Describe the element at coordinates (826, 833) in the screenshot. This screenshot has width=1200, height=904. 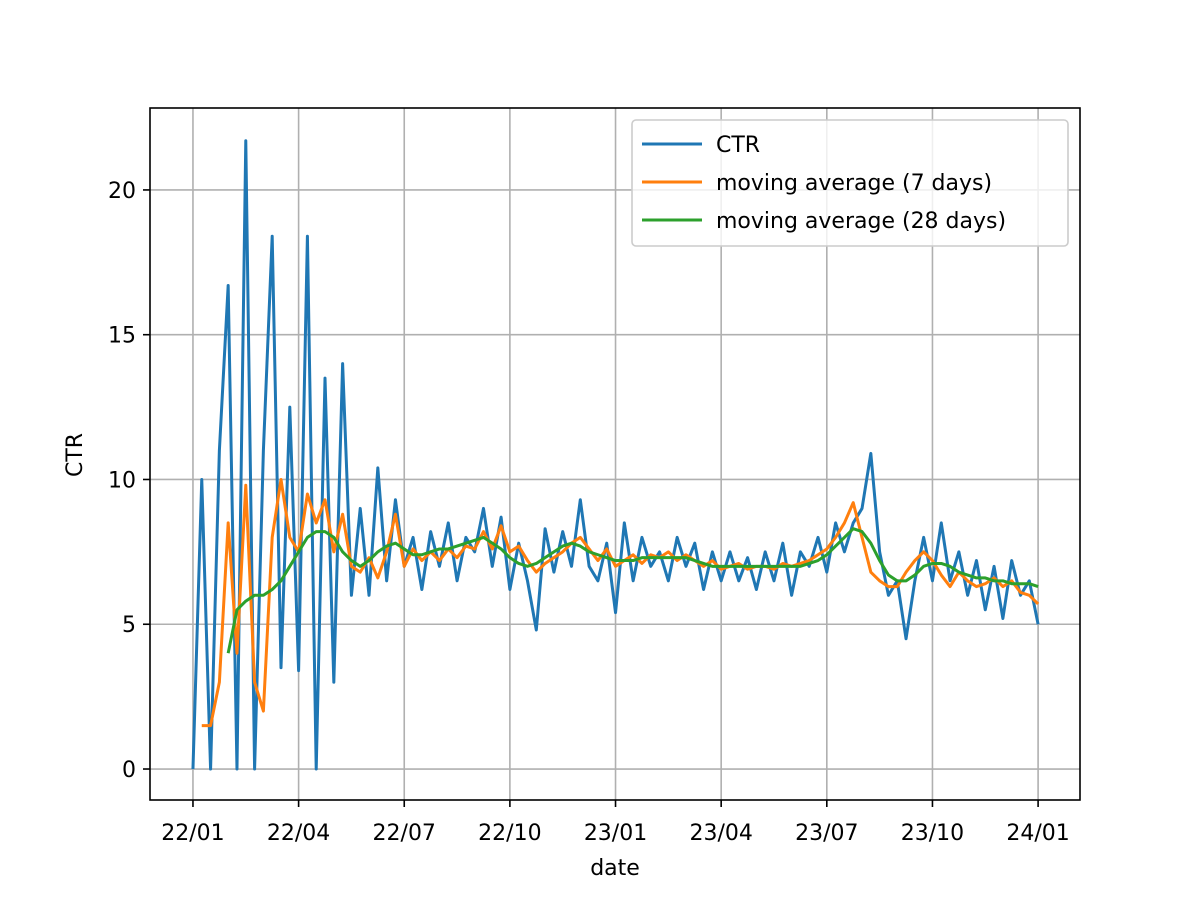
I see `x-tick-label: 23/07` at that location.